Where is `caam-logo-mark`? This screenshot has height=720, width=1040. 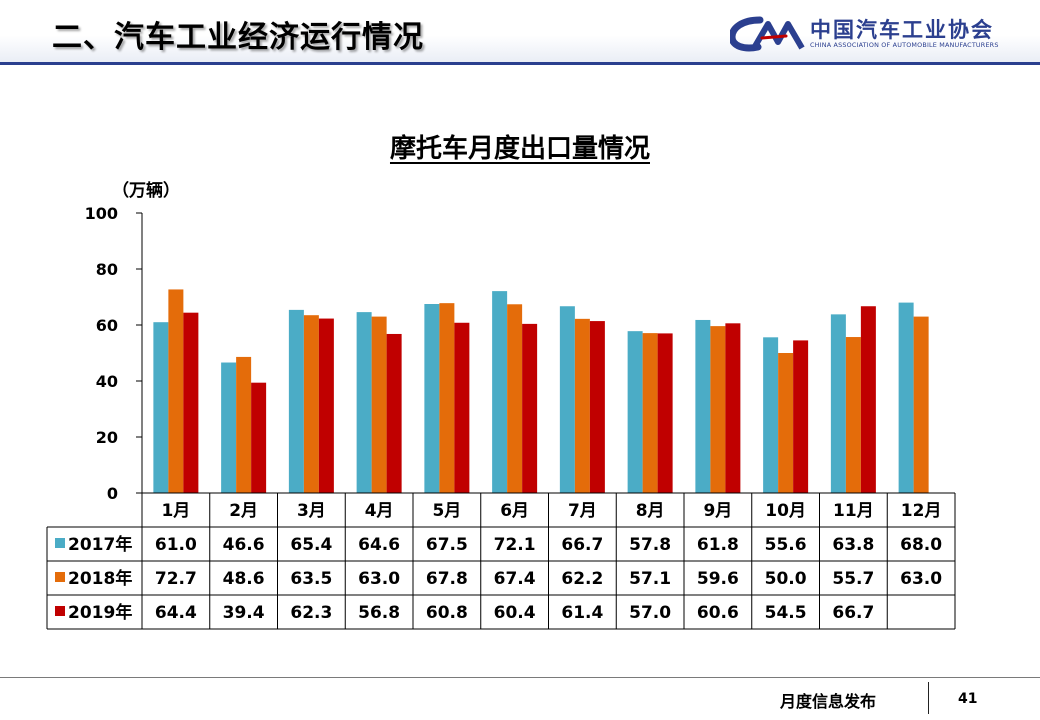 caam-logo-mark is located at coordinates (767, 34).